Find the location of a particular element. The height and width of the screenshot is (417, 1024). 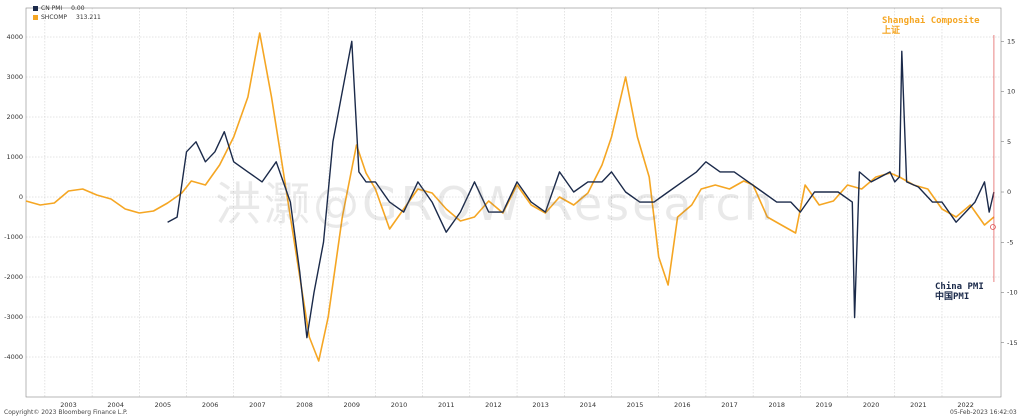

x-tick-label: 2020 is located at coordinates (871, 405).